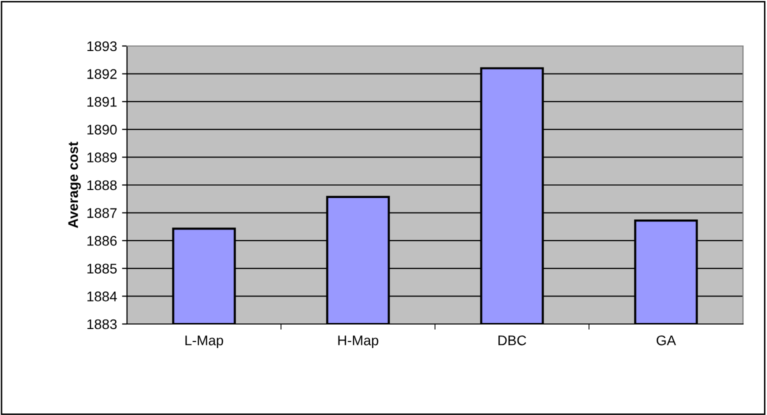 Image resolution: width=767 pixels, height=415 pixels. What do you see at coordinates (102, 297) in the screenshot?
I see `y-tick-label: 1884` at bounding box center [102, 297].